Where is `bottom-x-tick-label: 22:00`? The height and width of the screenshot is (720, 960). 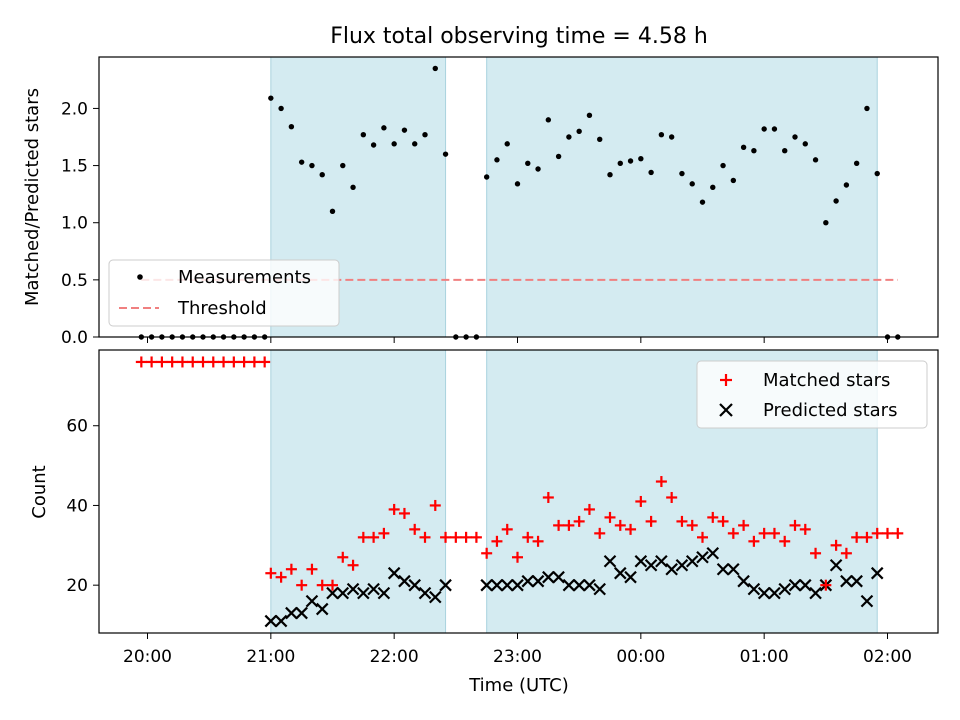 bottom-x-tick-label: 22:00 is located at coordinates (394, 657).